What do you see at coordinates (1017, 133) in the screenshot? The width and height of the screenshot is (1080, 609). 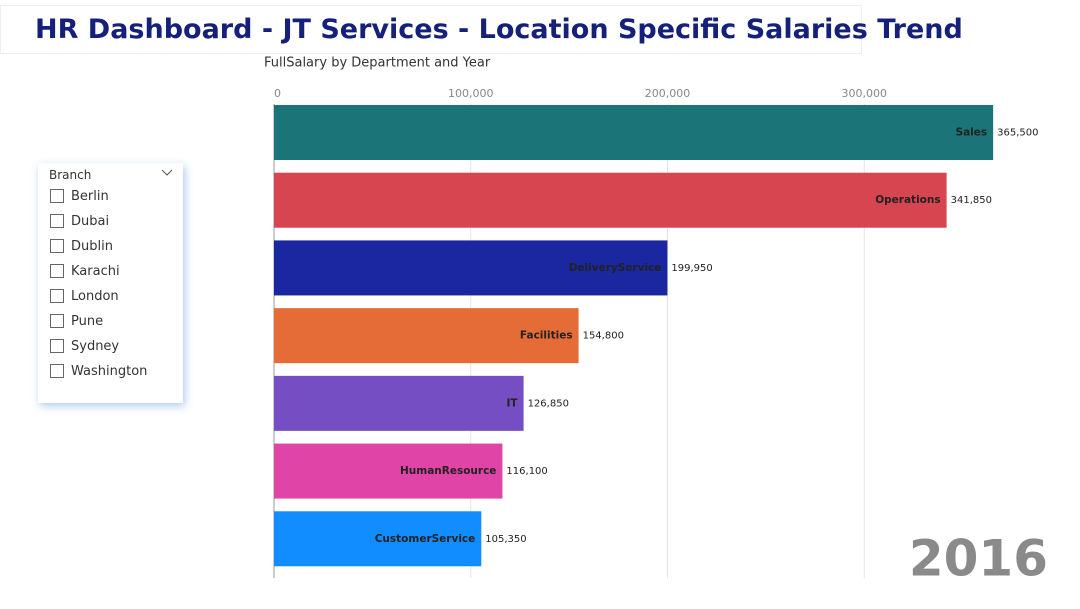 I see `value-label: 365,500` at bounding box center [1017, 133].